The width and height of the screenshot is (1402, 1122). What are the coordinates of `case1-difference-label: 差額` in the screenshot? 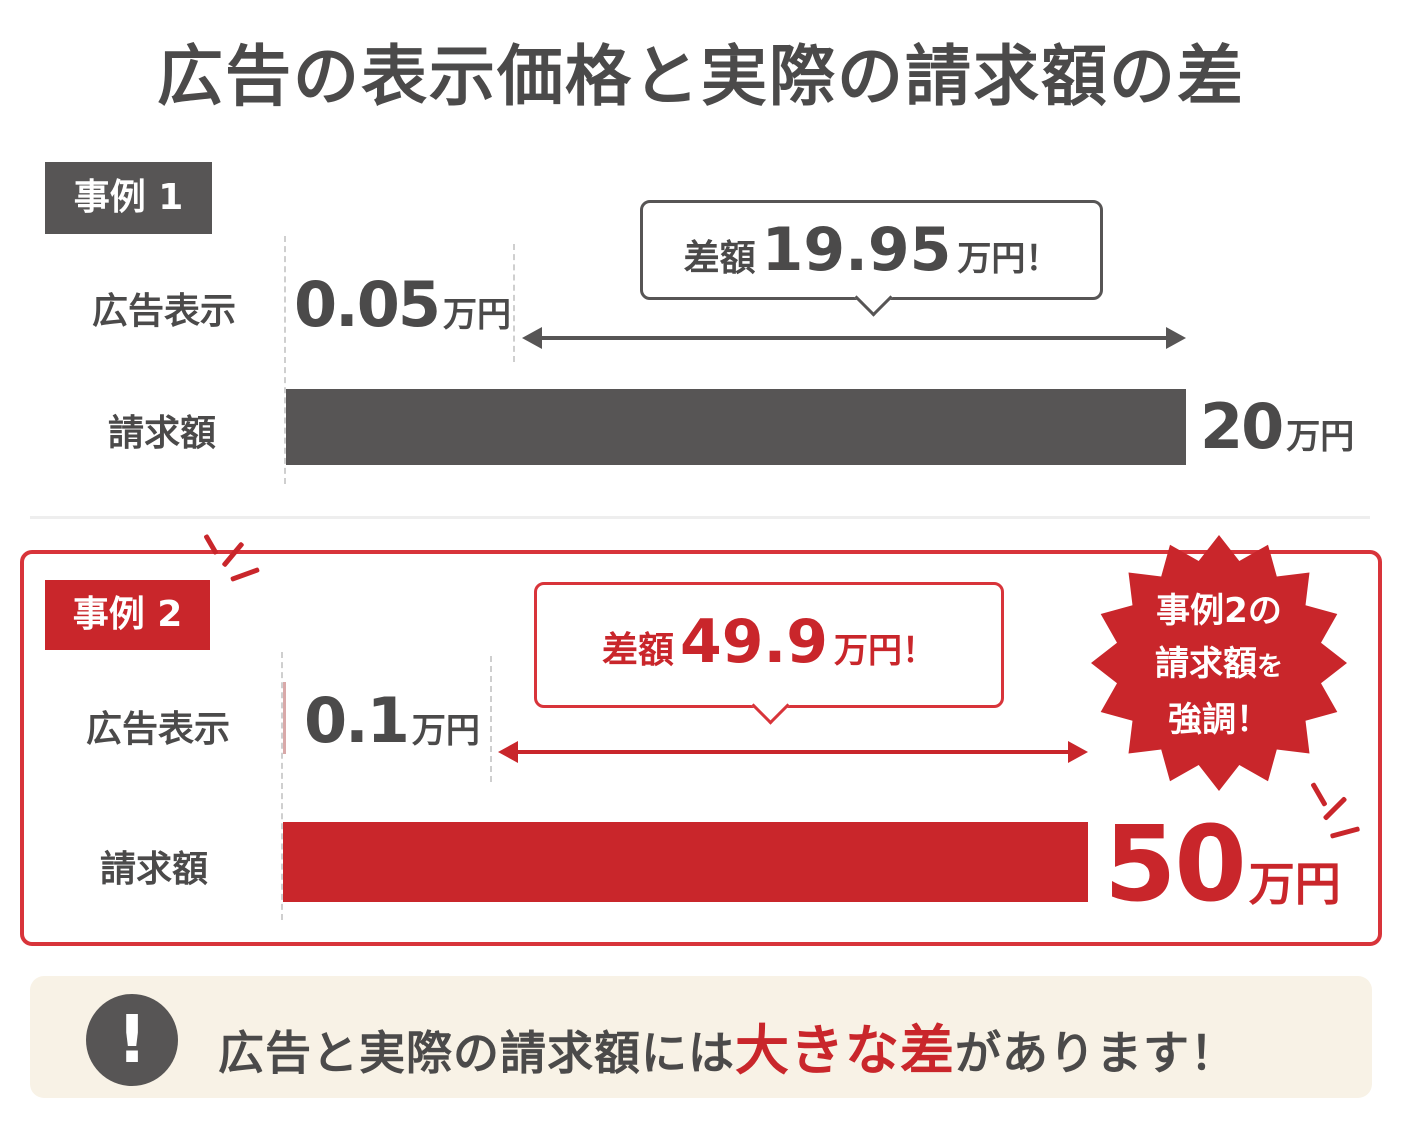 It's located at (719, 258).